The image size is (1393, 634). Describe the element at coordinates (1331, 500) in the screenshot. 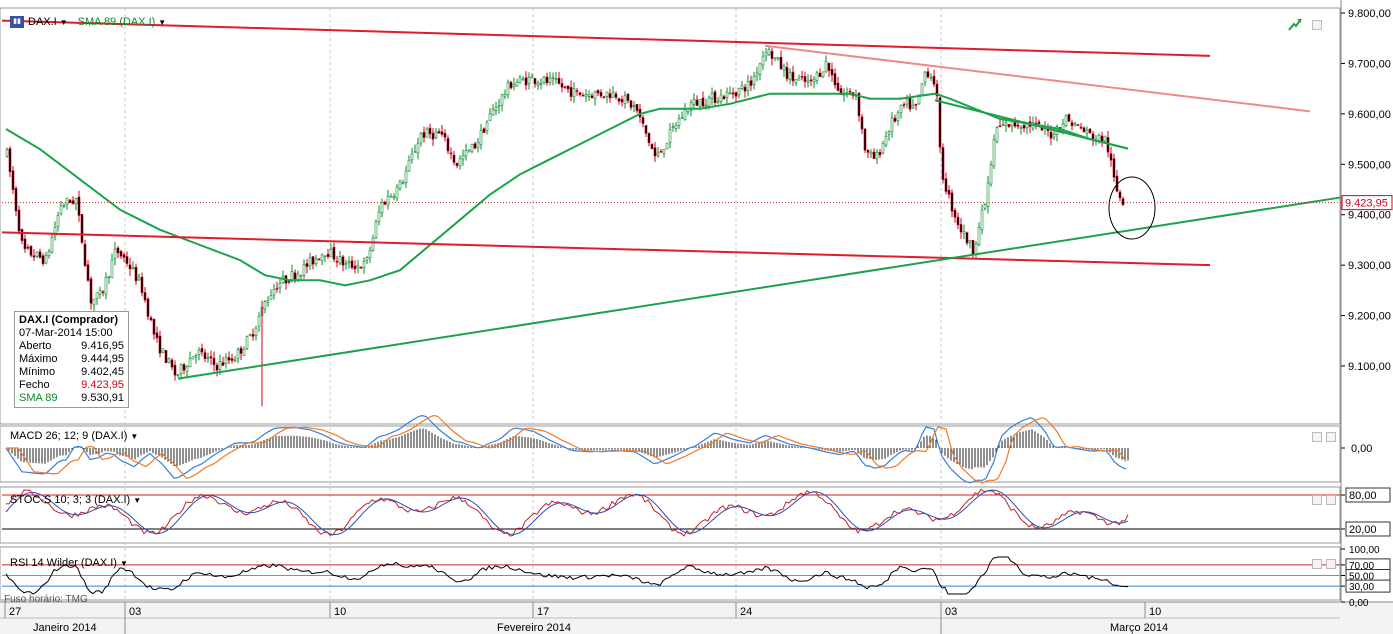

I see `stoc-panel-close-button` at that location.